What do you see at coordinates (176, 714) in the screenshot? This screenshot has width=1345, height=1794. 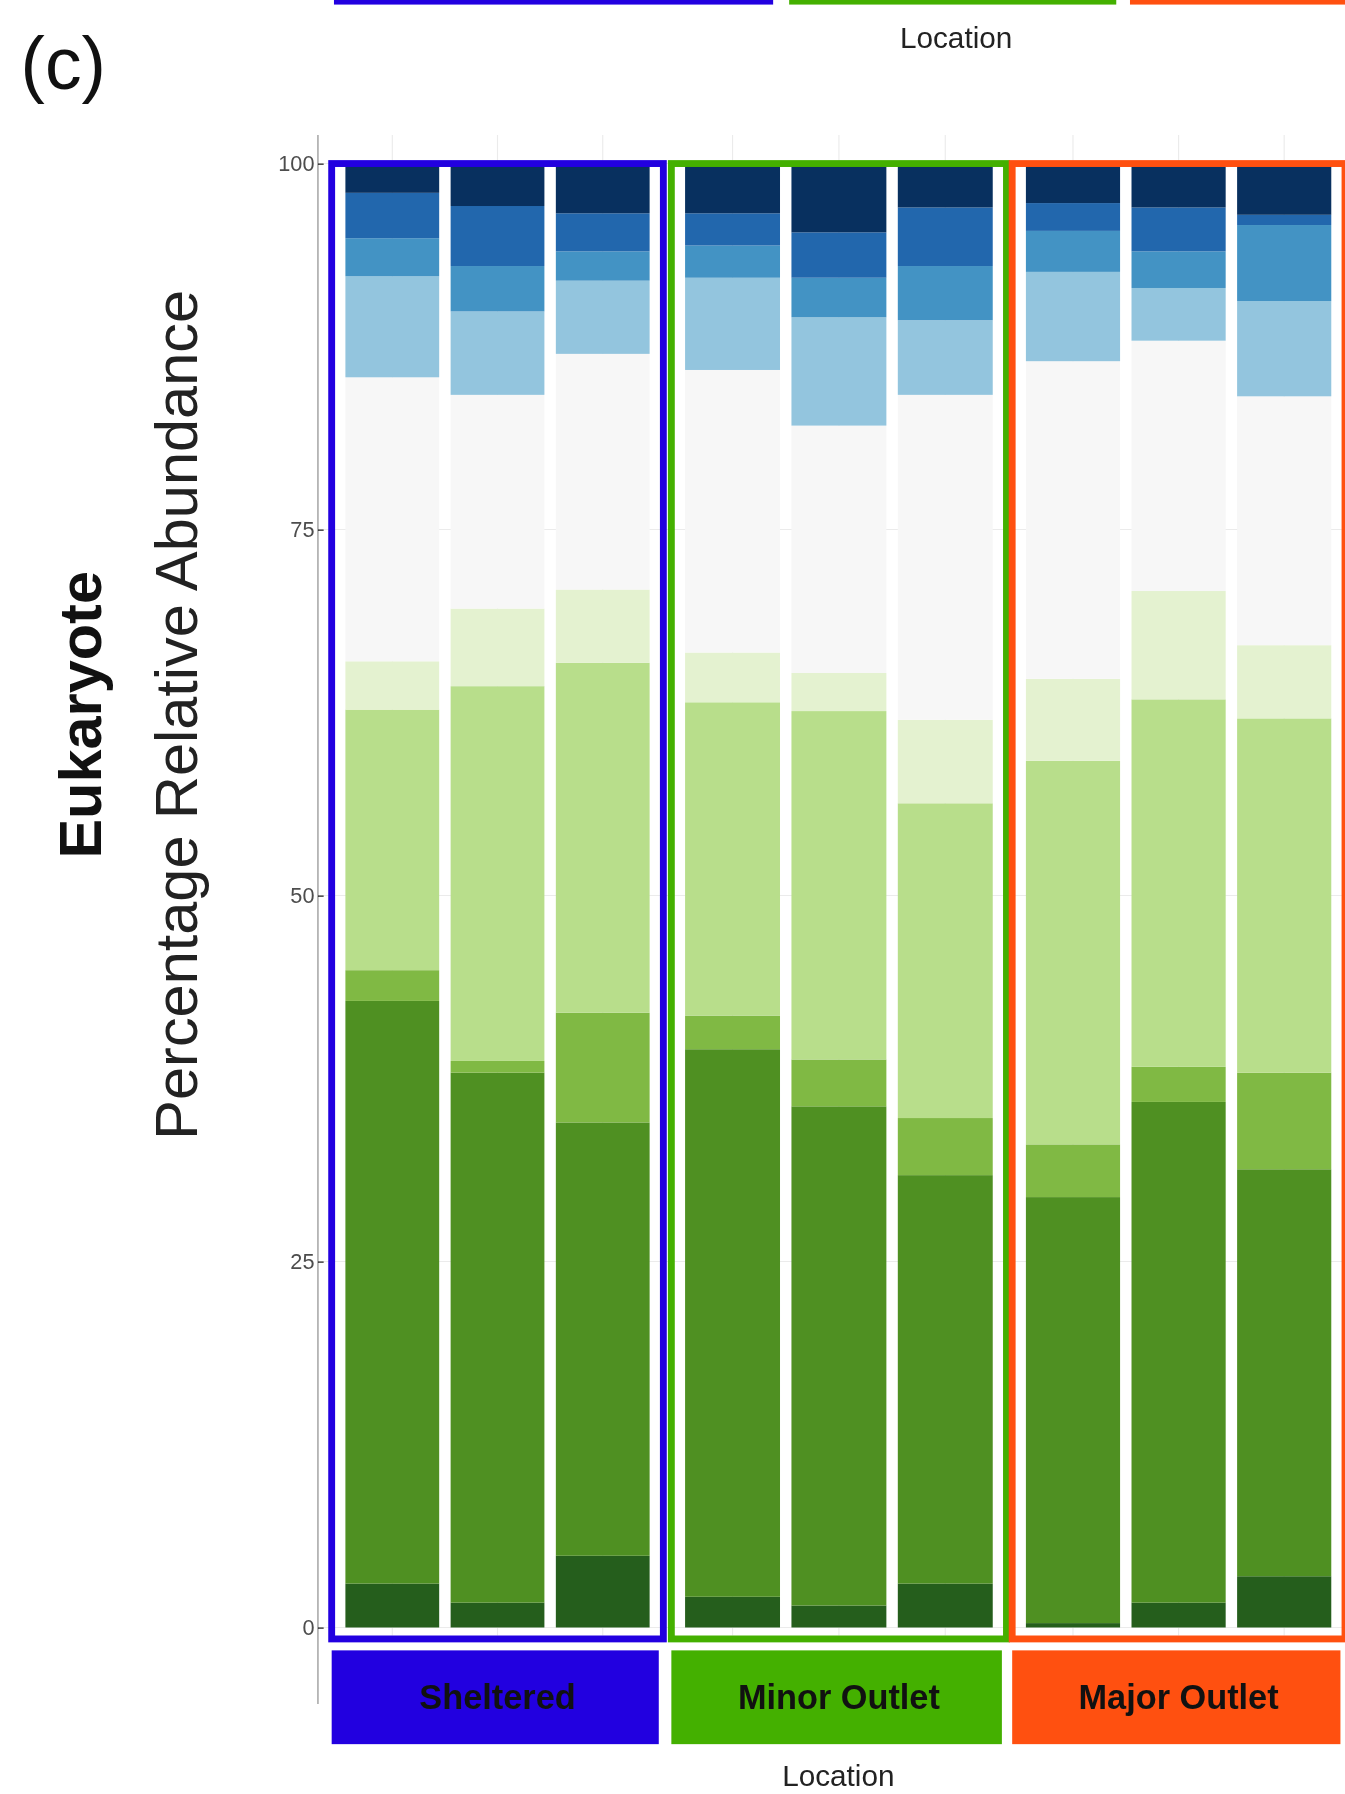 I see `y-axis-title: Percentage Relative Abundance` at bounding box center [176, 714].